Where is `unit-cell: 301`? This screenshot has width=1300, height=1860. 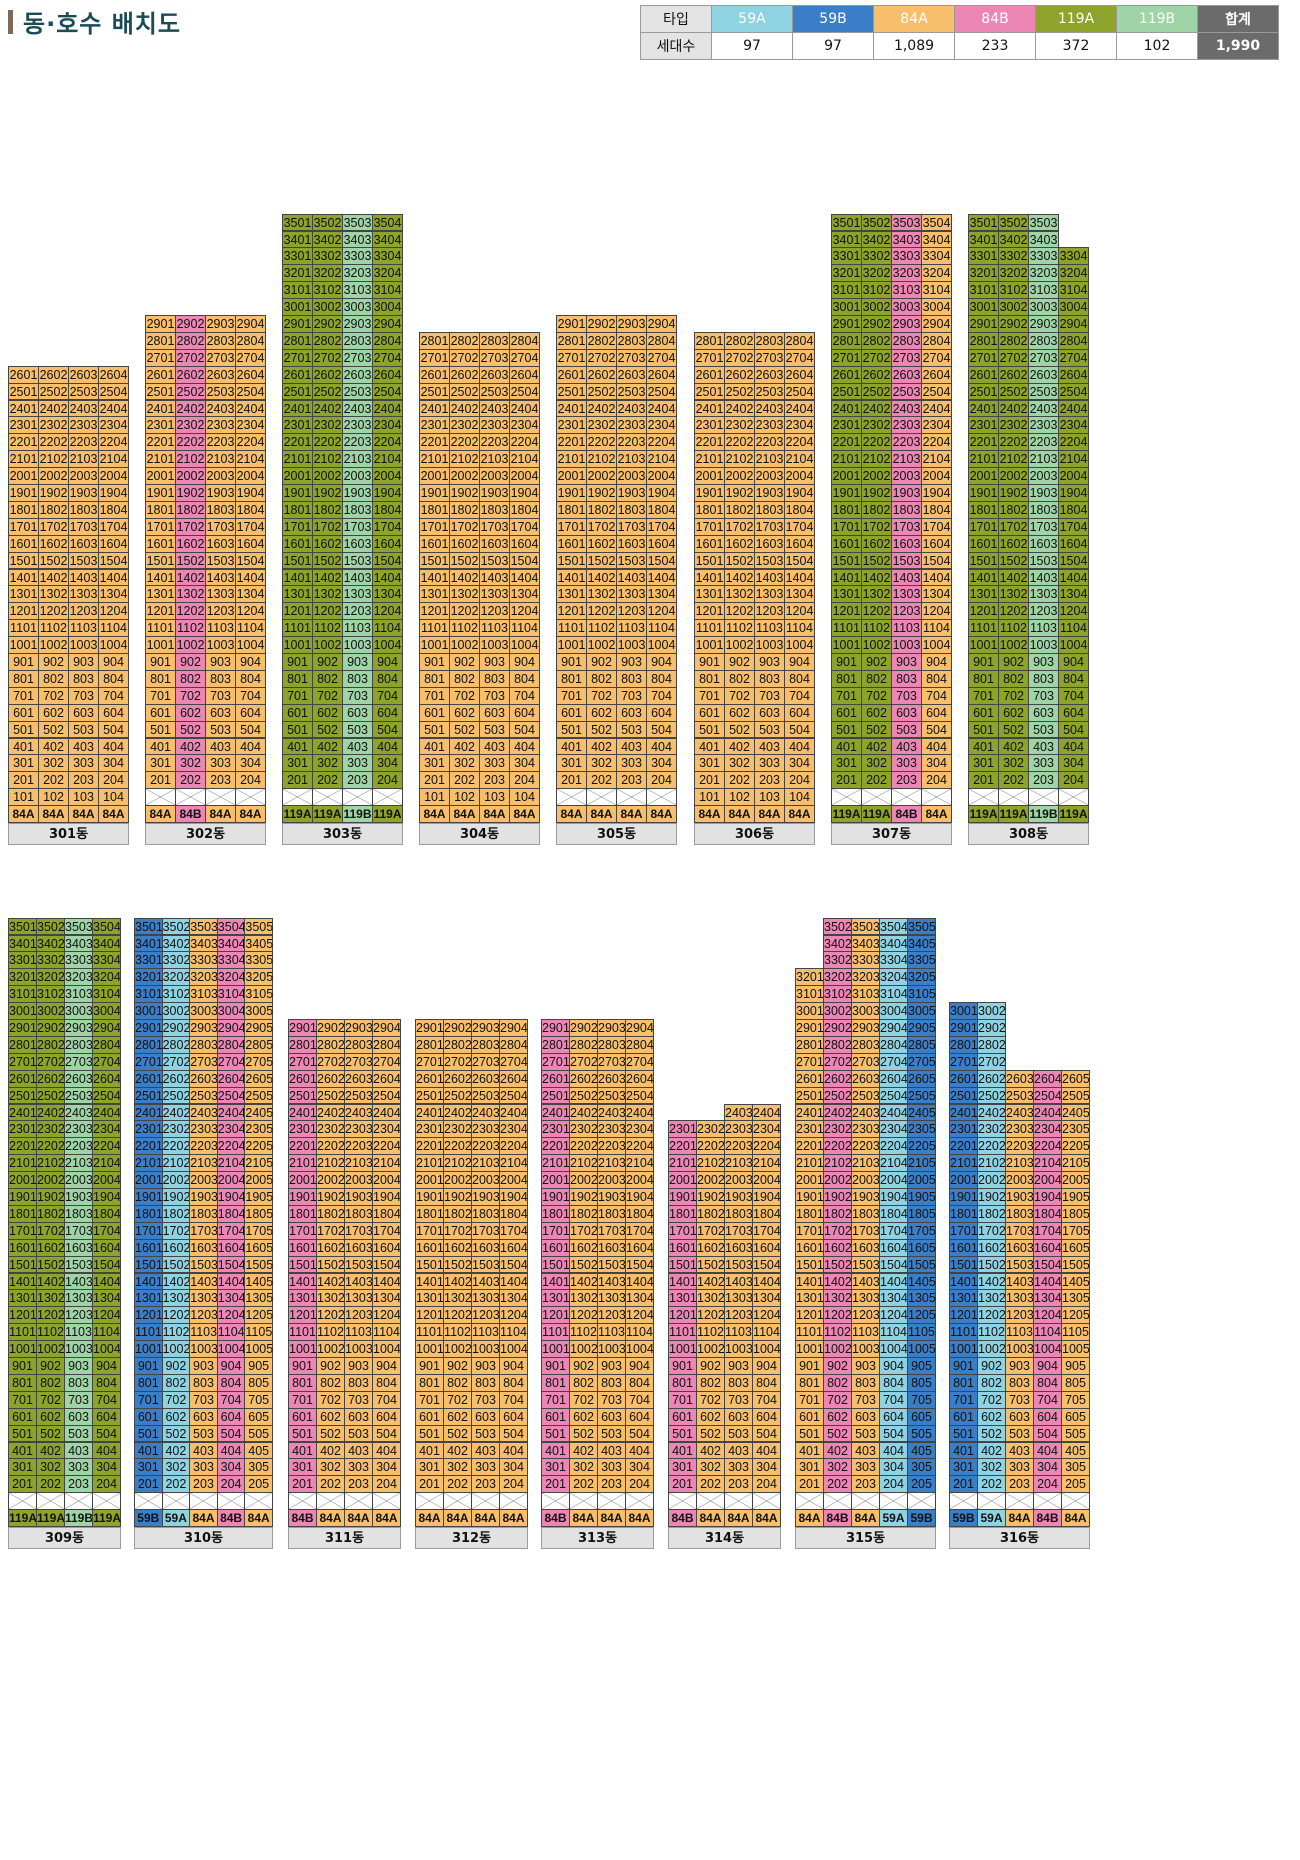
unit-cell: 301 is located at coordinates (160, 763).